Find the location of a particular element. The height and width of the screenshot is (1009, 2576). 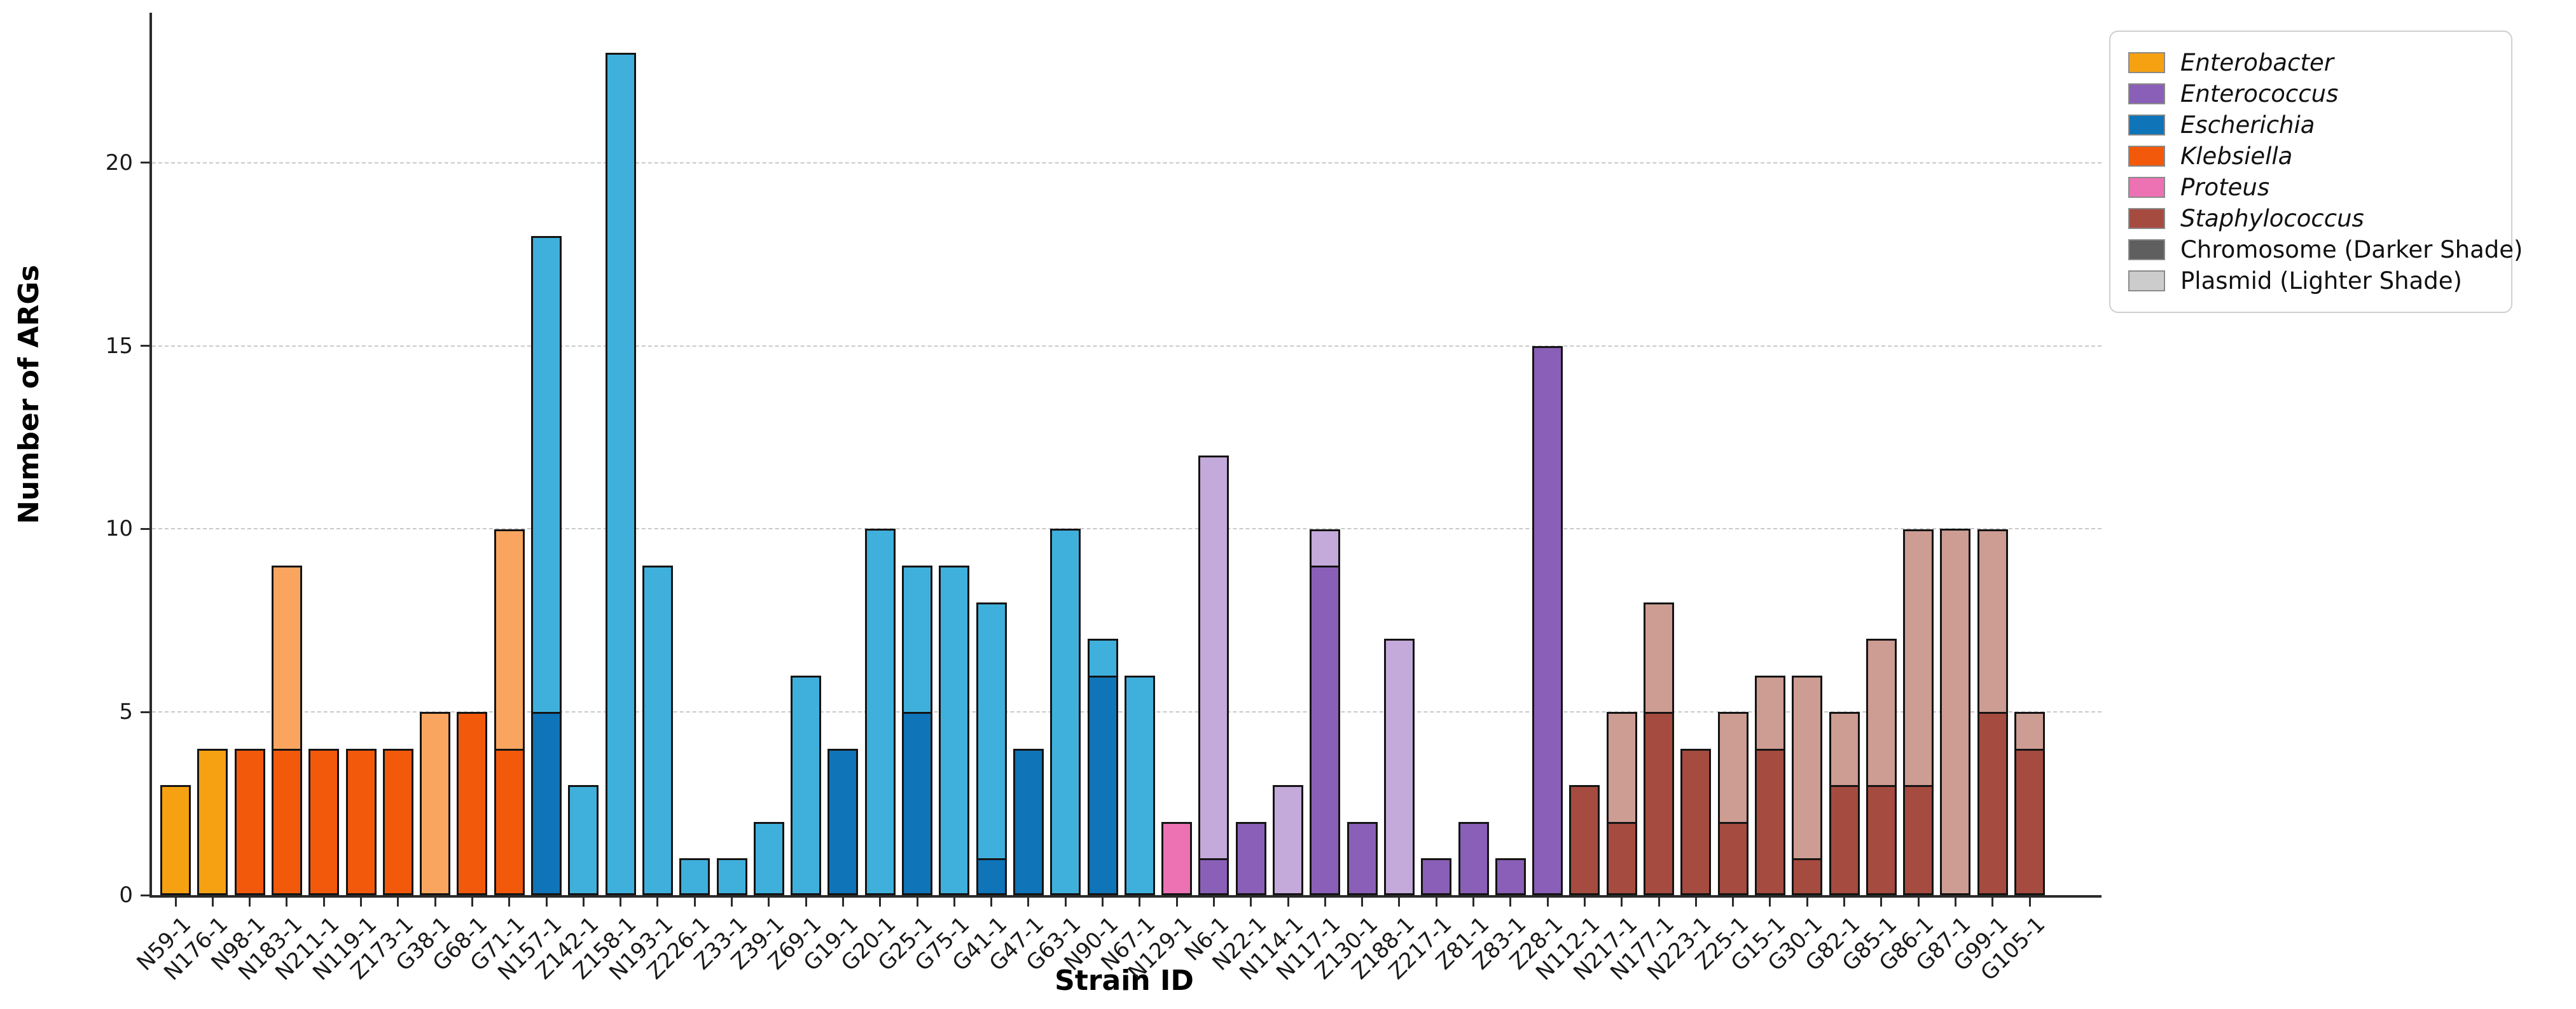

legend-swatch-chromosome is located at coordinates (2146, 249).